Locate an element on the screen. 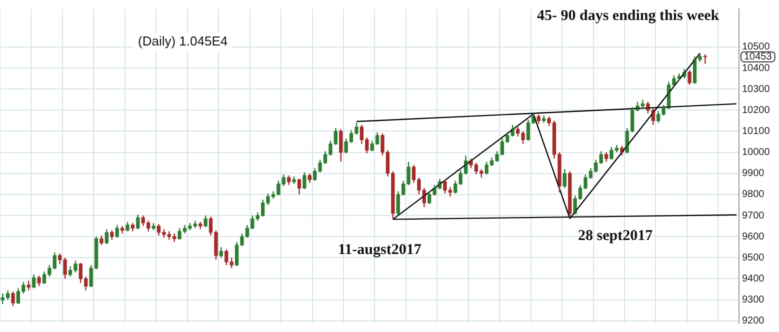  y-tick-label: 9900 is located at coordinates (753, 174).